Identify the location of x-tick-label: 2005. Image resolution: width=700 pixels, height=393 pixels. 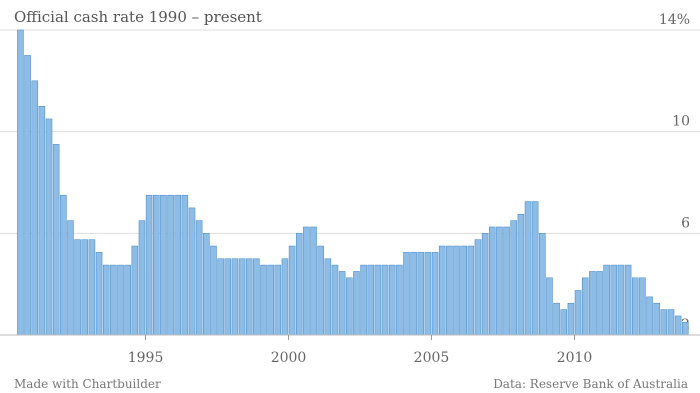
(432, 358).